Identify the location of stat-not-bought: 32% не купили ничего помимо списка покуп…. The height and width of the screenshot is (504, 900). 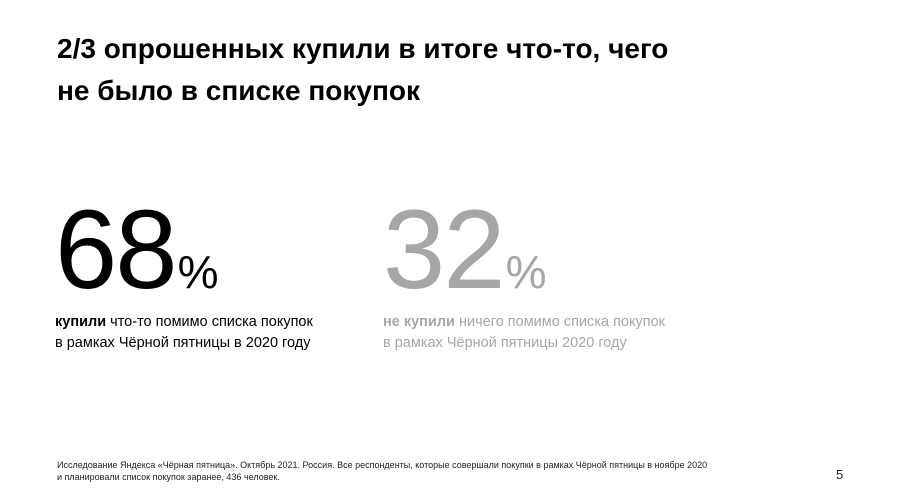
(524, 271).